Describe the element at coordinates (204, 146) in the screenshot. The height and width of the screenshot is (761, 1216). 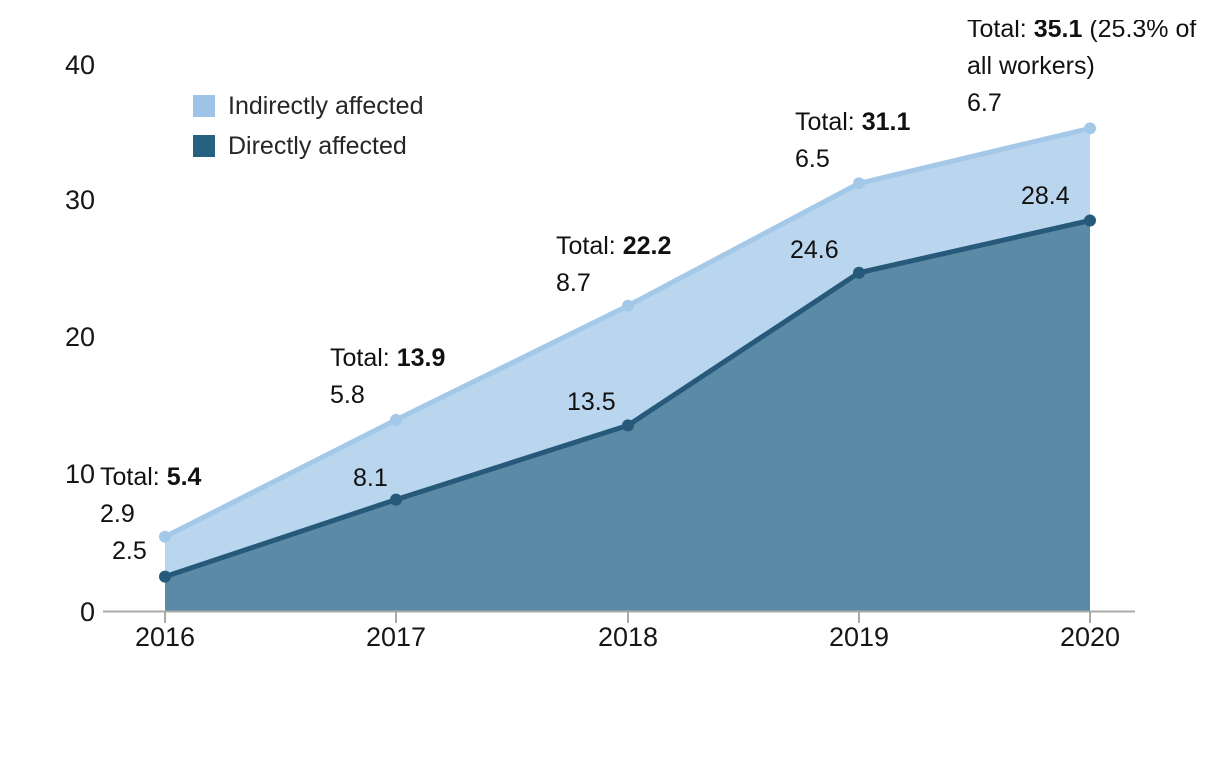
I see `legend-swatch-direct` at that location.